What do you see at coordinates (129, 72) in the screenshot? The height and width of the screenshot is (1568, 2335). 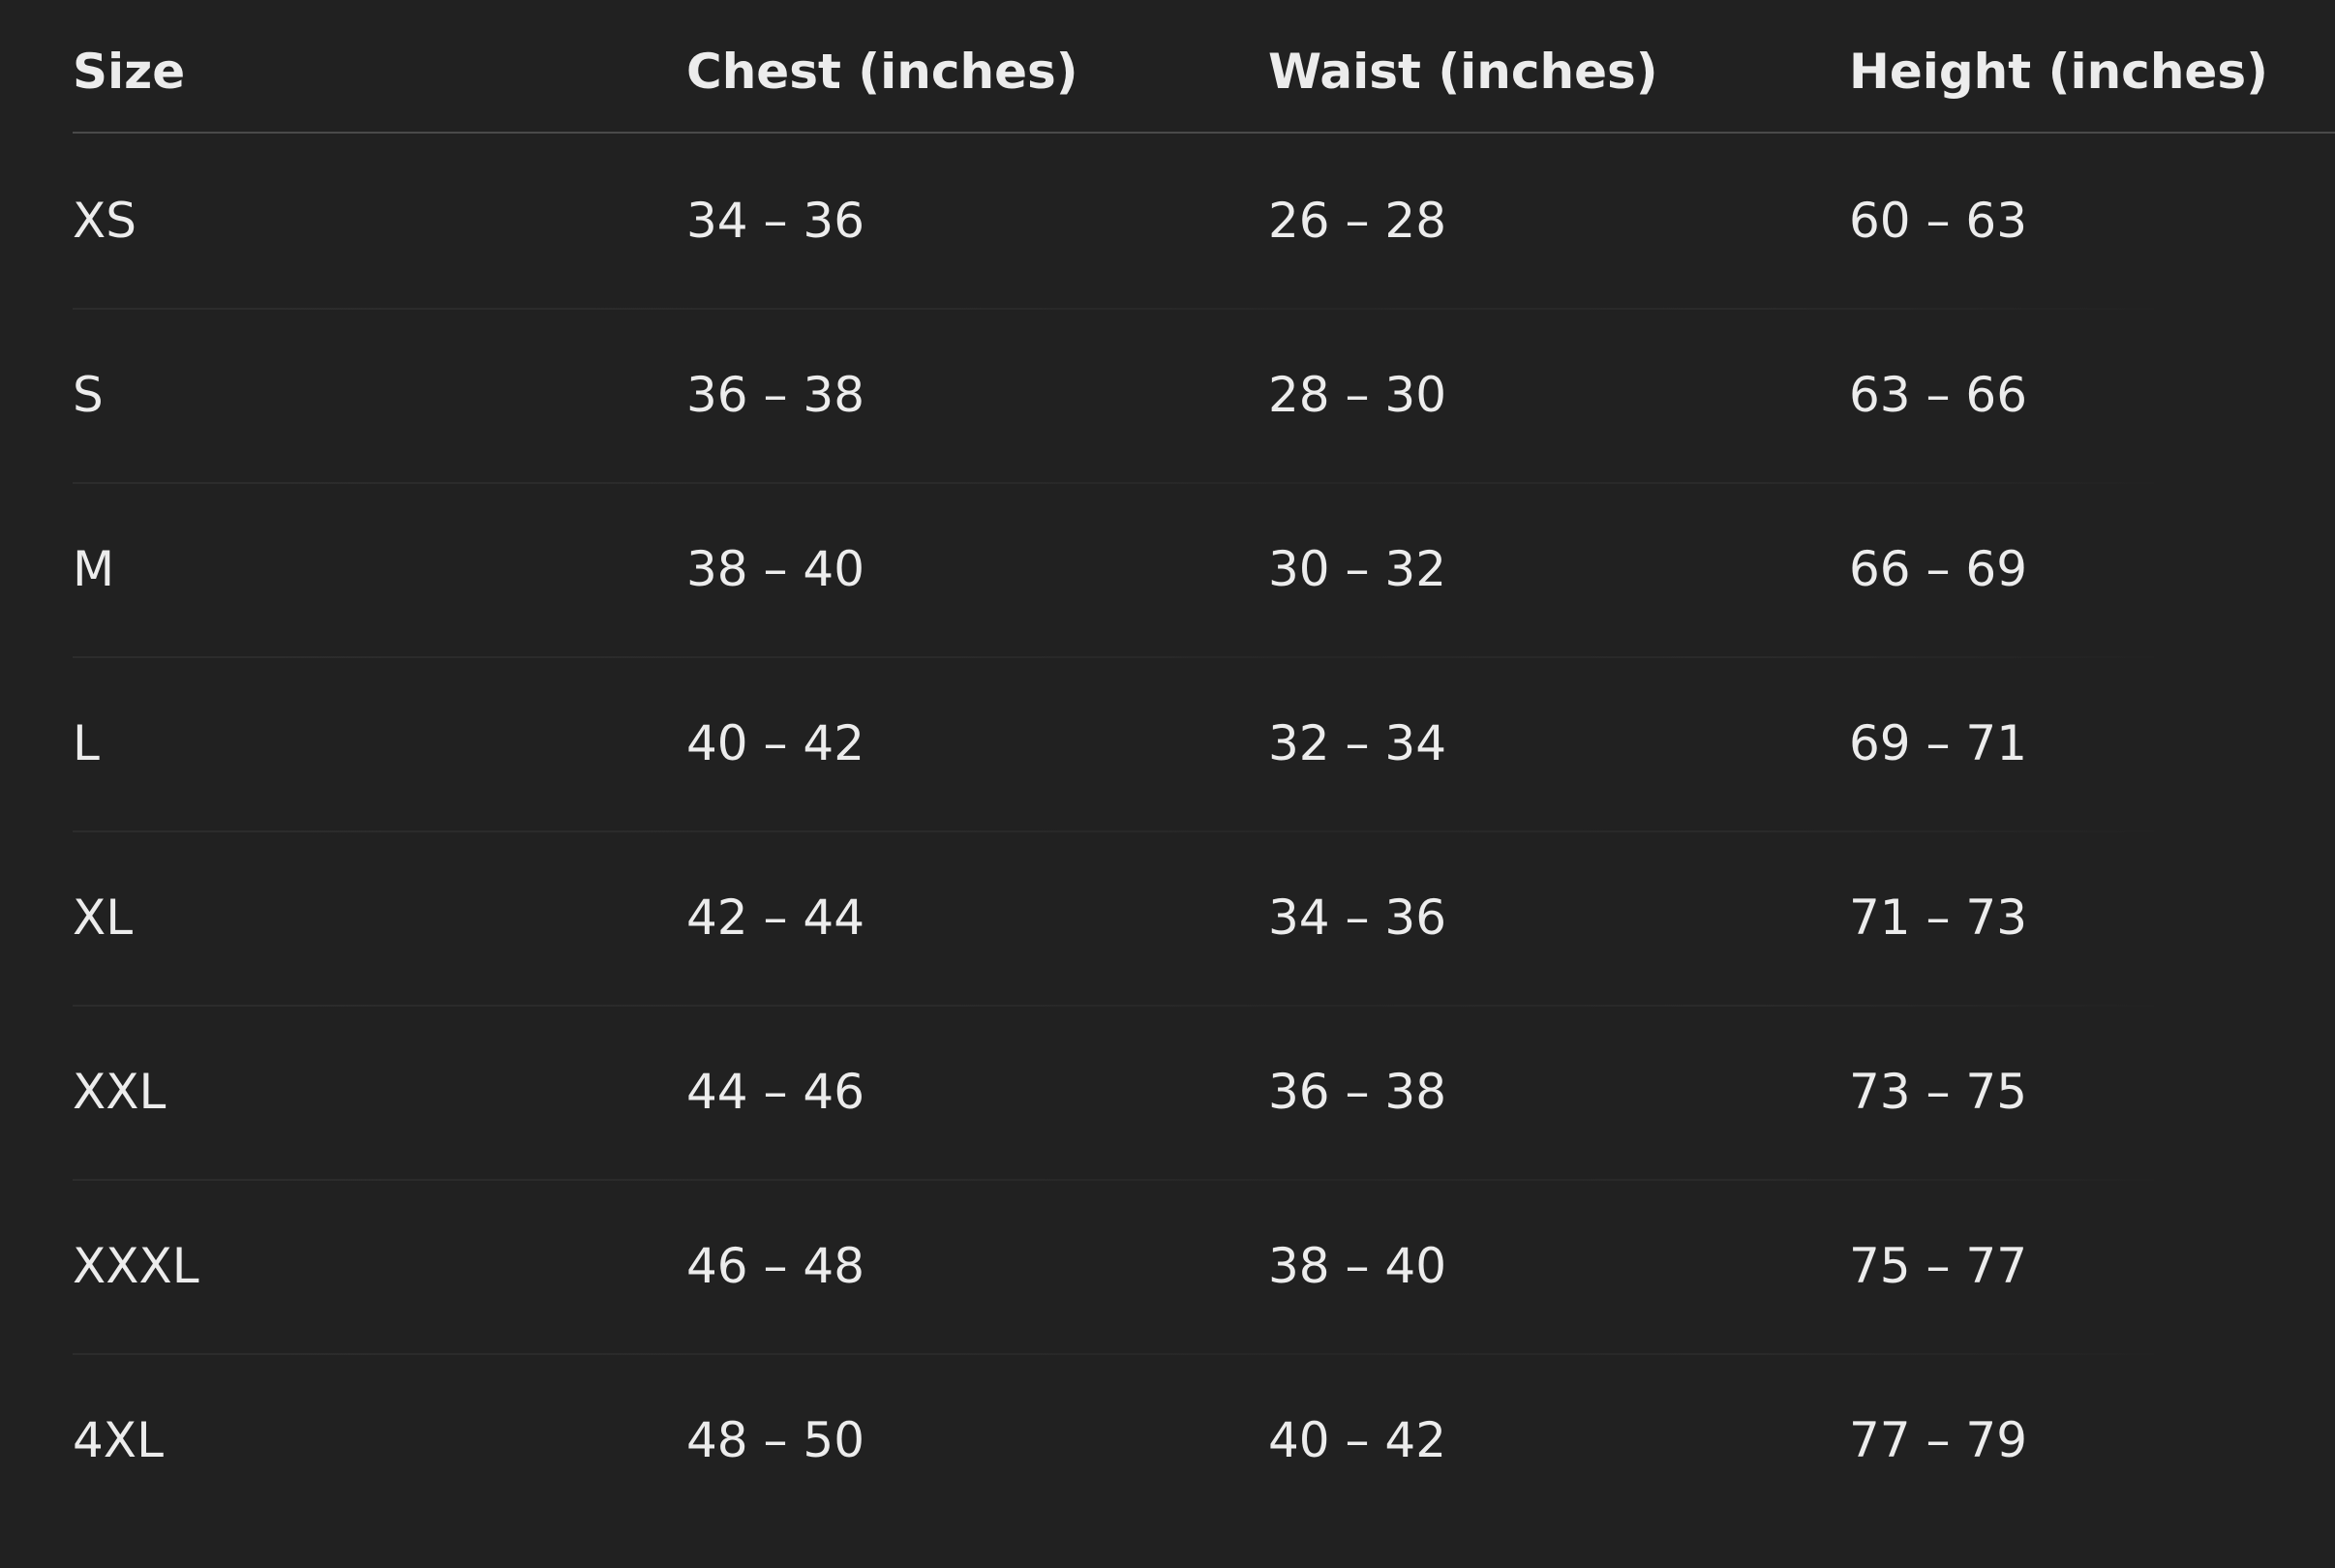 I see `header-cell: Size` at bounding box center [129, 72].